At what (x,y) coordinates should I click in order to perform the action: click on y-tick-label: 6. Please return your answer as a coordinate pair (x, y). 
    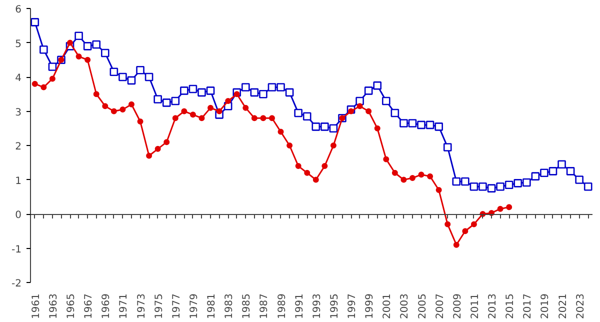
    Looking at the image, I should click on (18, 10).